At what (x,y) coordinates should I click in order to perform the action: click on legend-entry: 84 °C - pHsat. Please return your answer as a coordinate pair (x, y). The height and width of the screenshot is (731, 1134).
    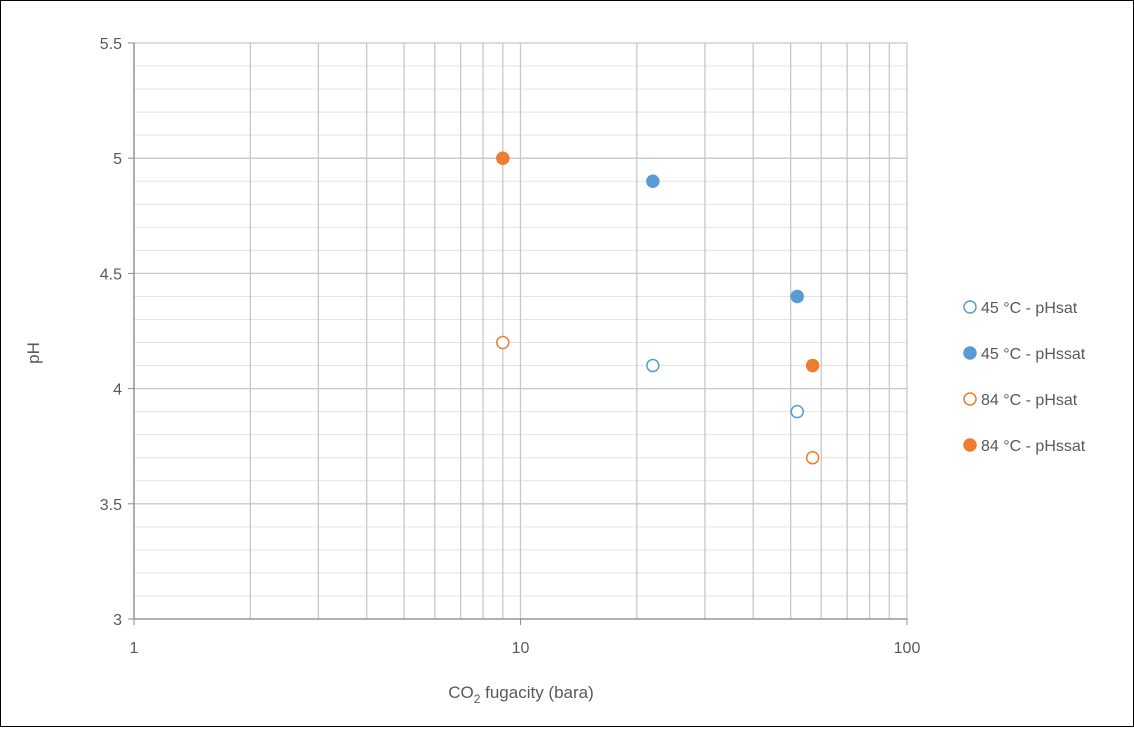
    Looking at the image, I should click on (1020, 400).